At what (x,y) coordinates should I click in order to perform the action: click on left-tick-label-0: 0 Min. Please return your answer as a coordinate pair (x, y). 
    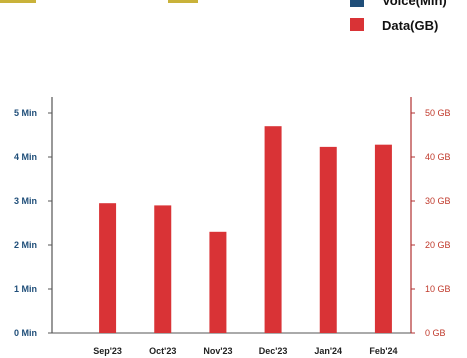
    Looking at the image, I should click on (25, 333).